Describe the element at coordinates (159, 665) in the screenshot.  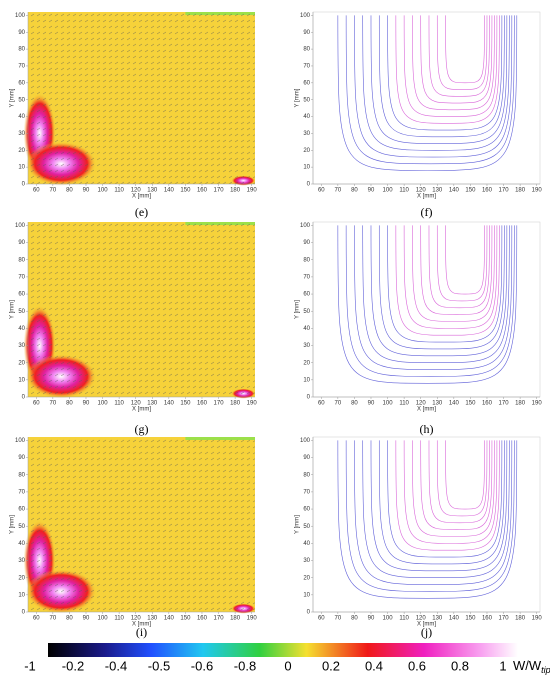
I see `colorbar-label: -0.5` at that location.